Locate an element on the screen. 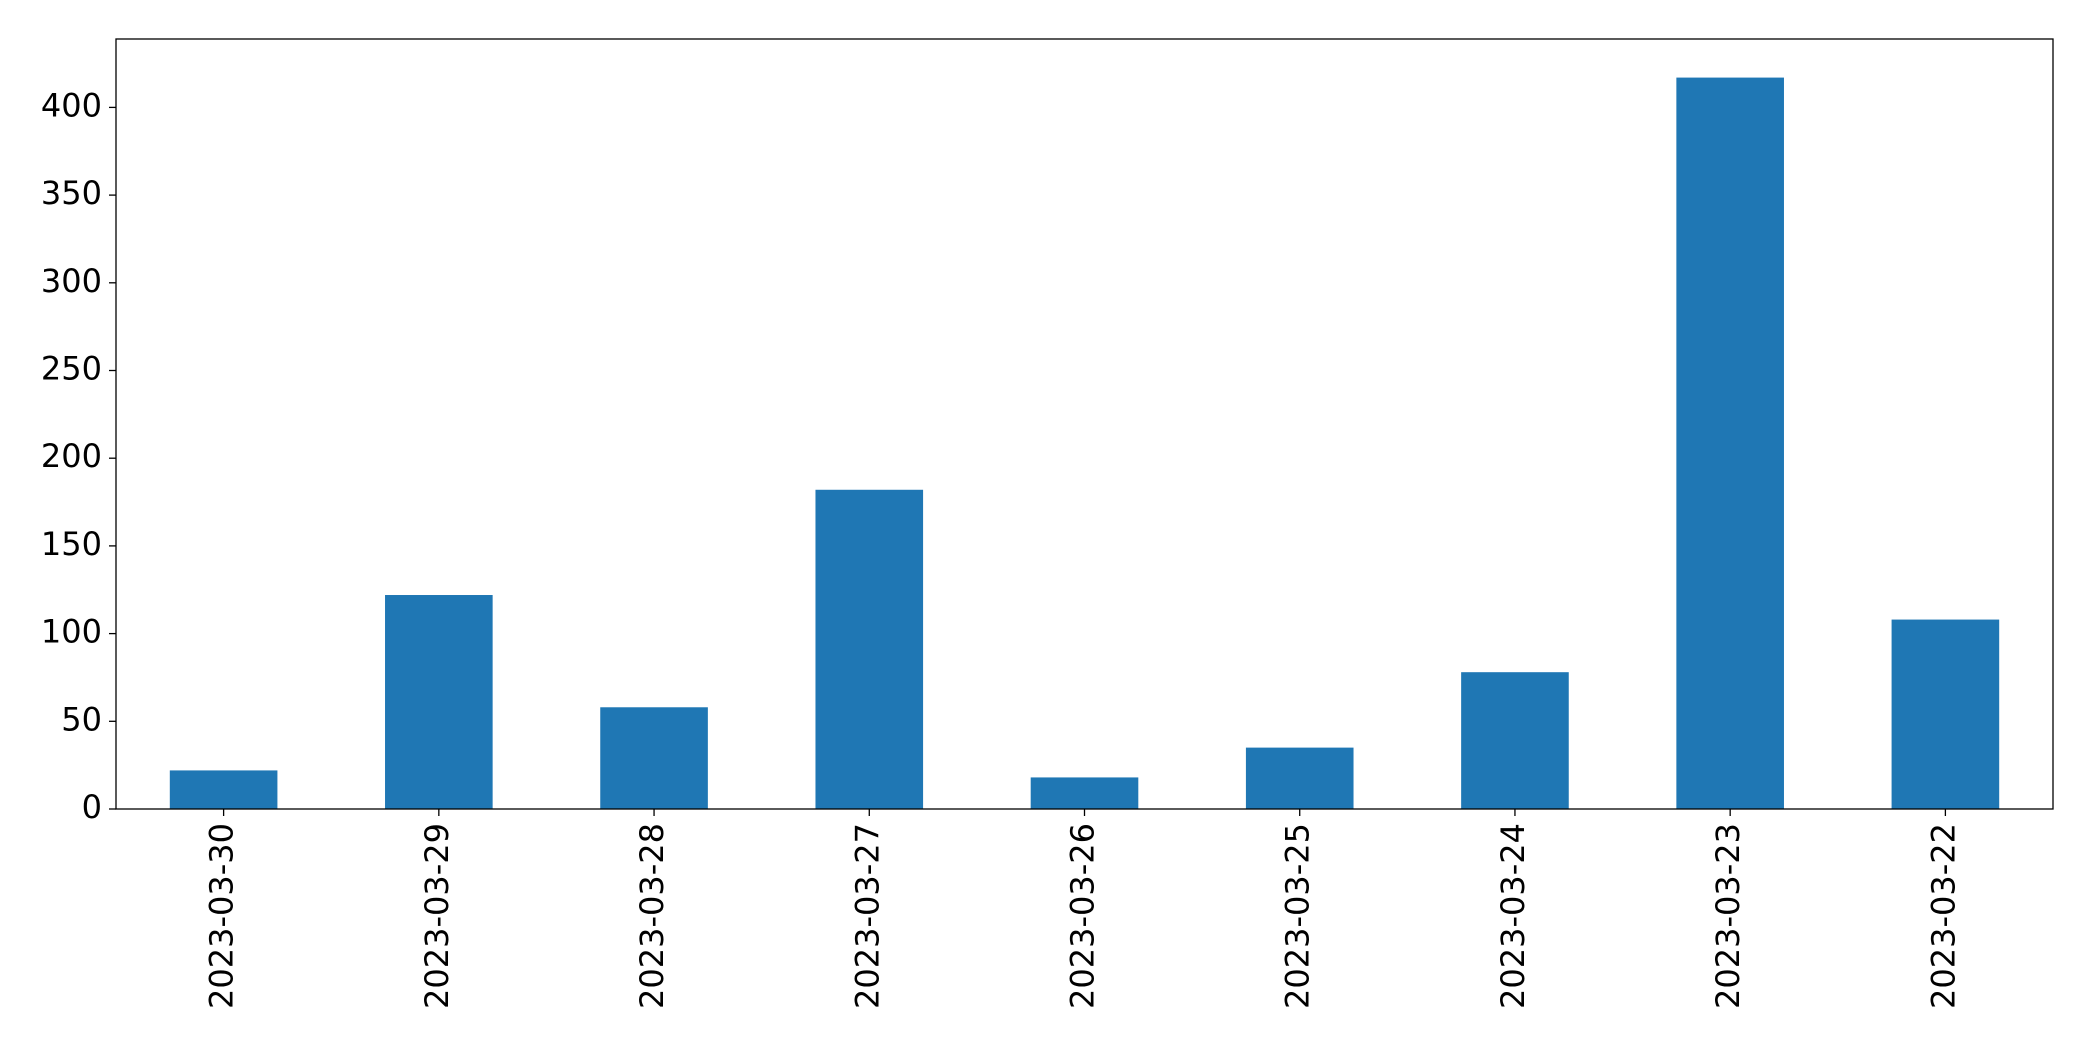 The height and width of the screenshot is (1061, 2093). y-tick-label: 150 is located at coordinates (71, 544).